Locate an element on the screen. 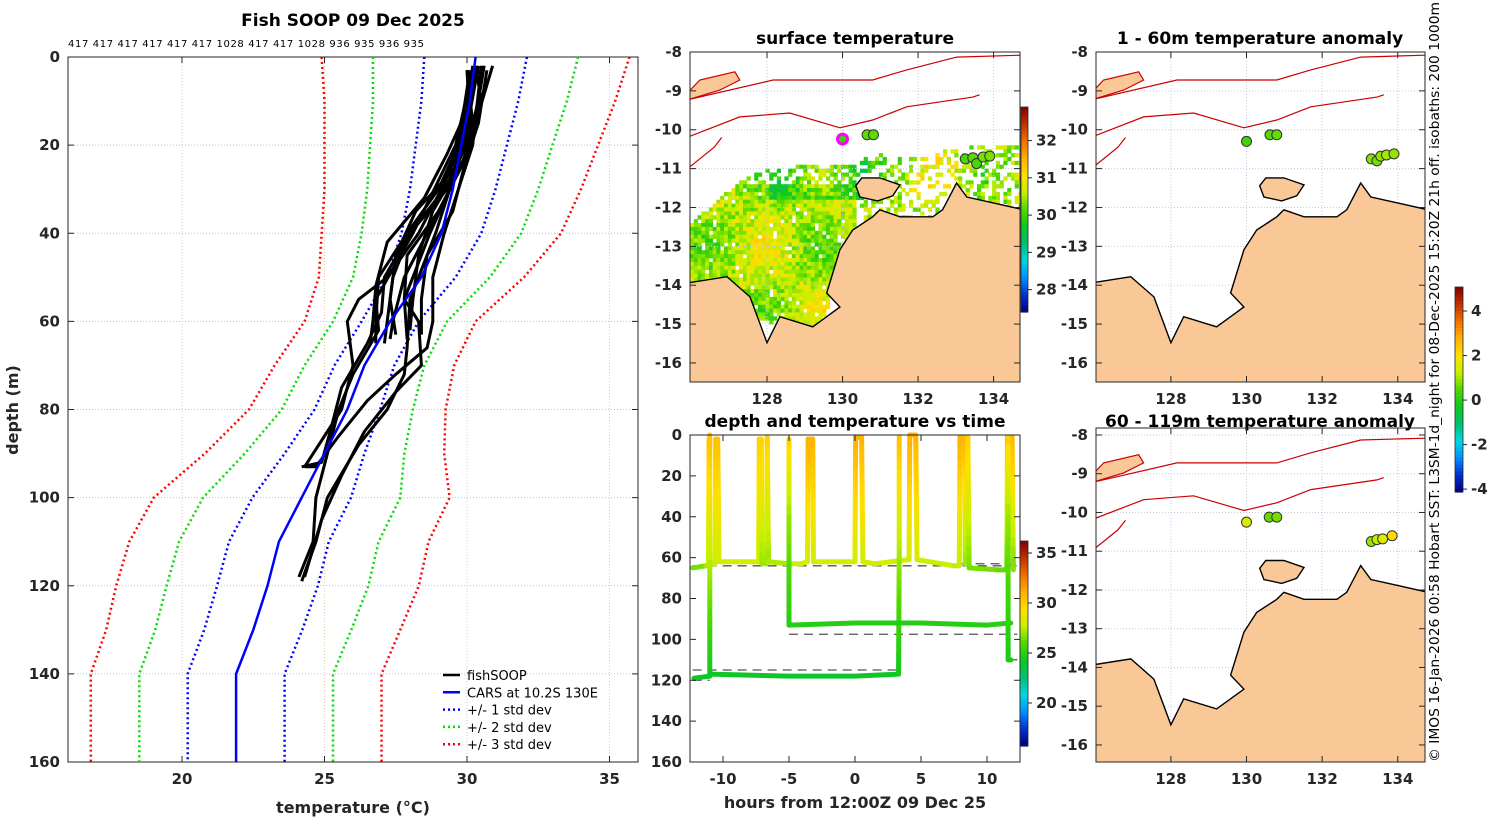 This screenshot has height=820, width=1500. depth-track-segment is located at coordinates (822, 624).